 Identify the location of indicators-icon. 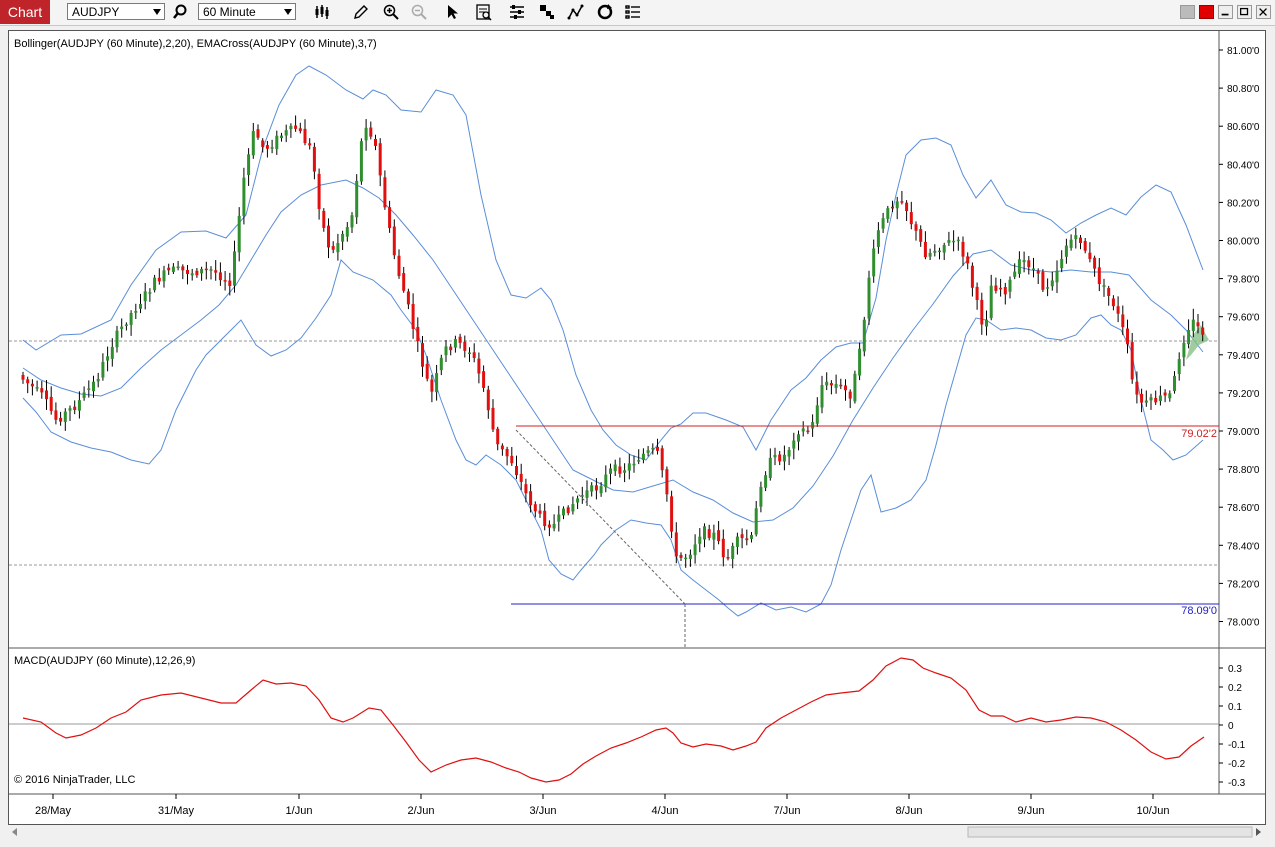
(576, 12).